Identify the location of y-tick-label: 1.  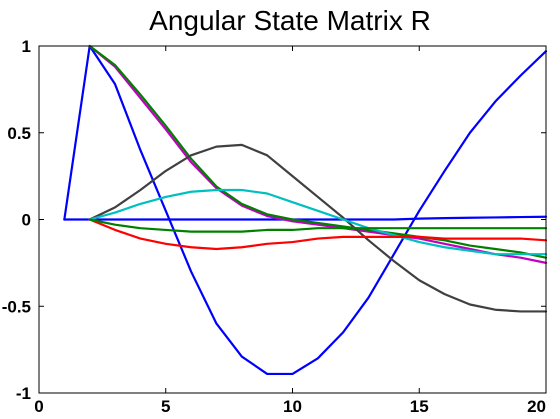
(26, 46).